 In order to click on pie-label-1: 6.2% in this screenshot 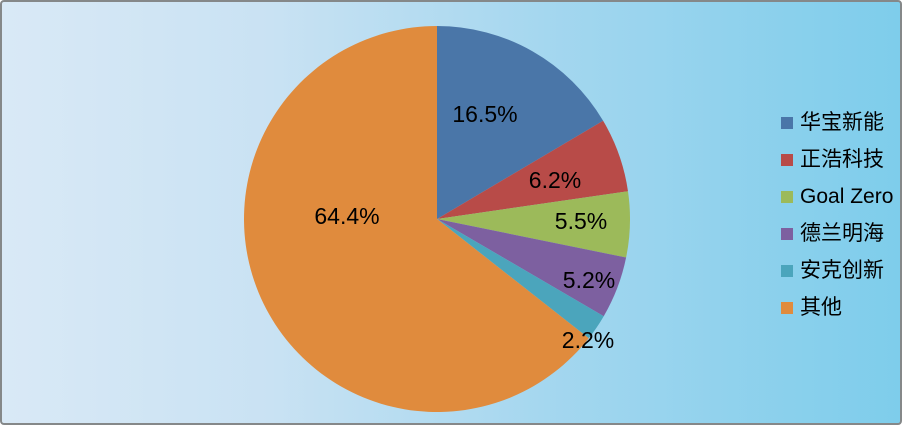, I will do `click(555, 180)`.